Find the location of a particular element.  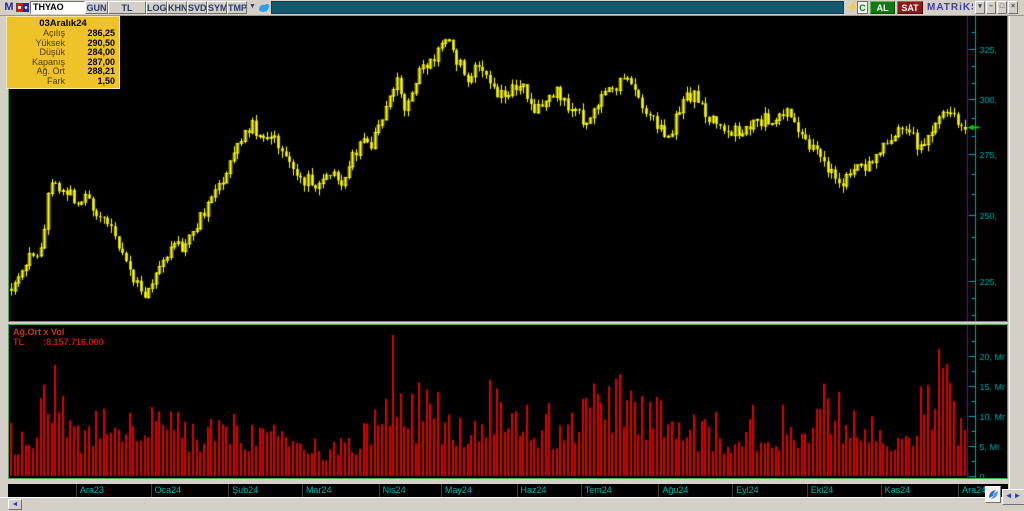

lightning-icon: ⚡ is located at coordinates (851, 7).